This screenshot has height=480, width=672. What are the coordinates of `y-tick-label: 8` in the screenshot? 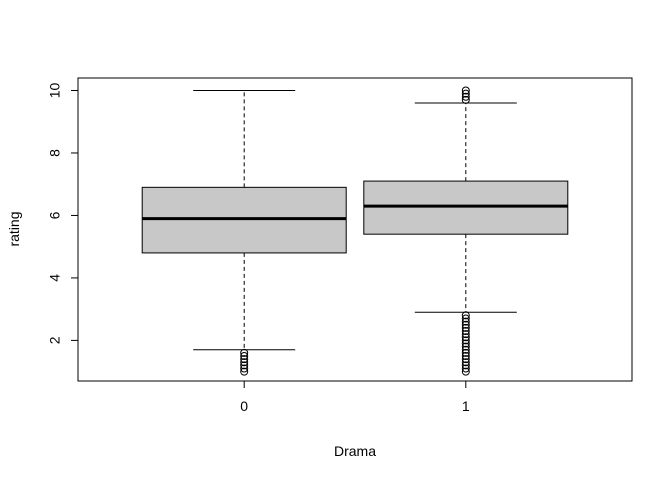 It's located at (55, 153).